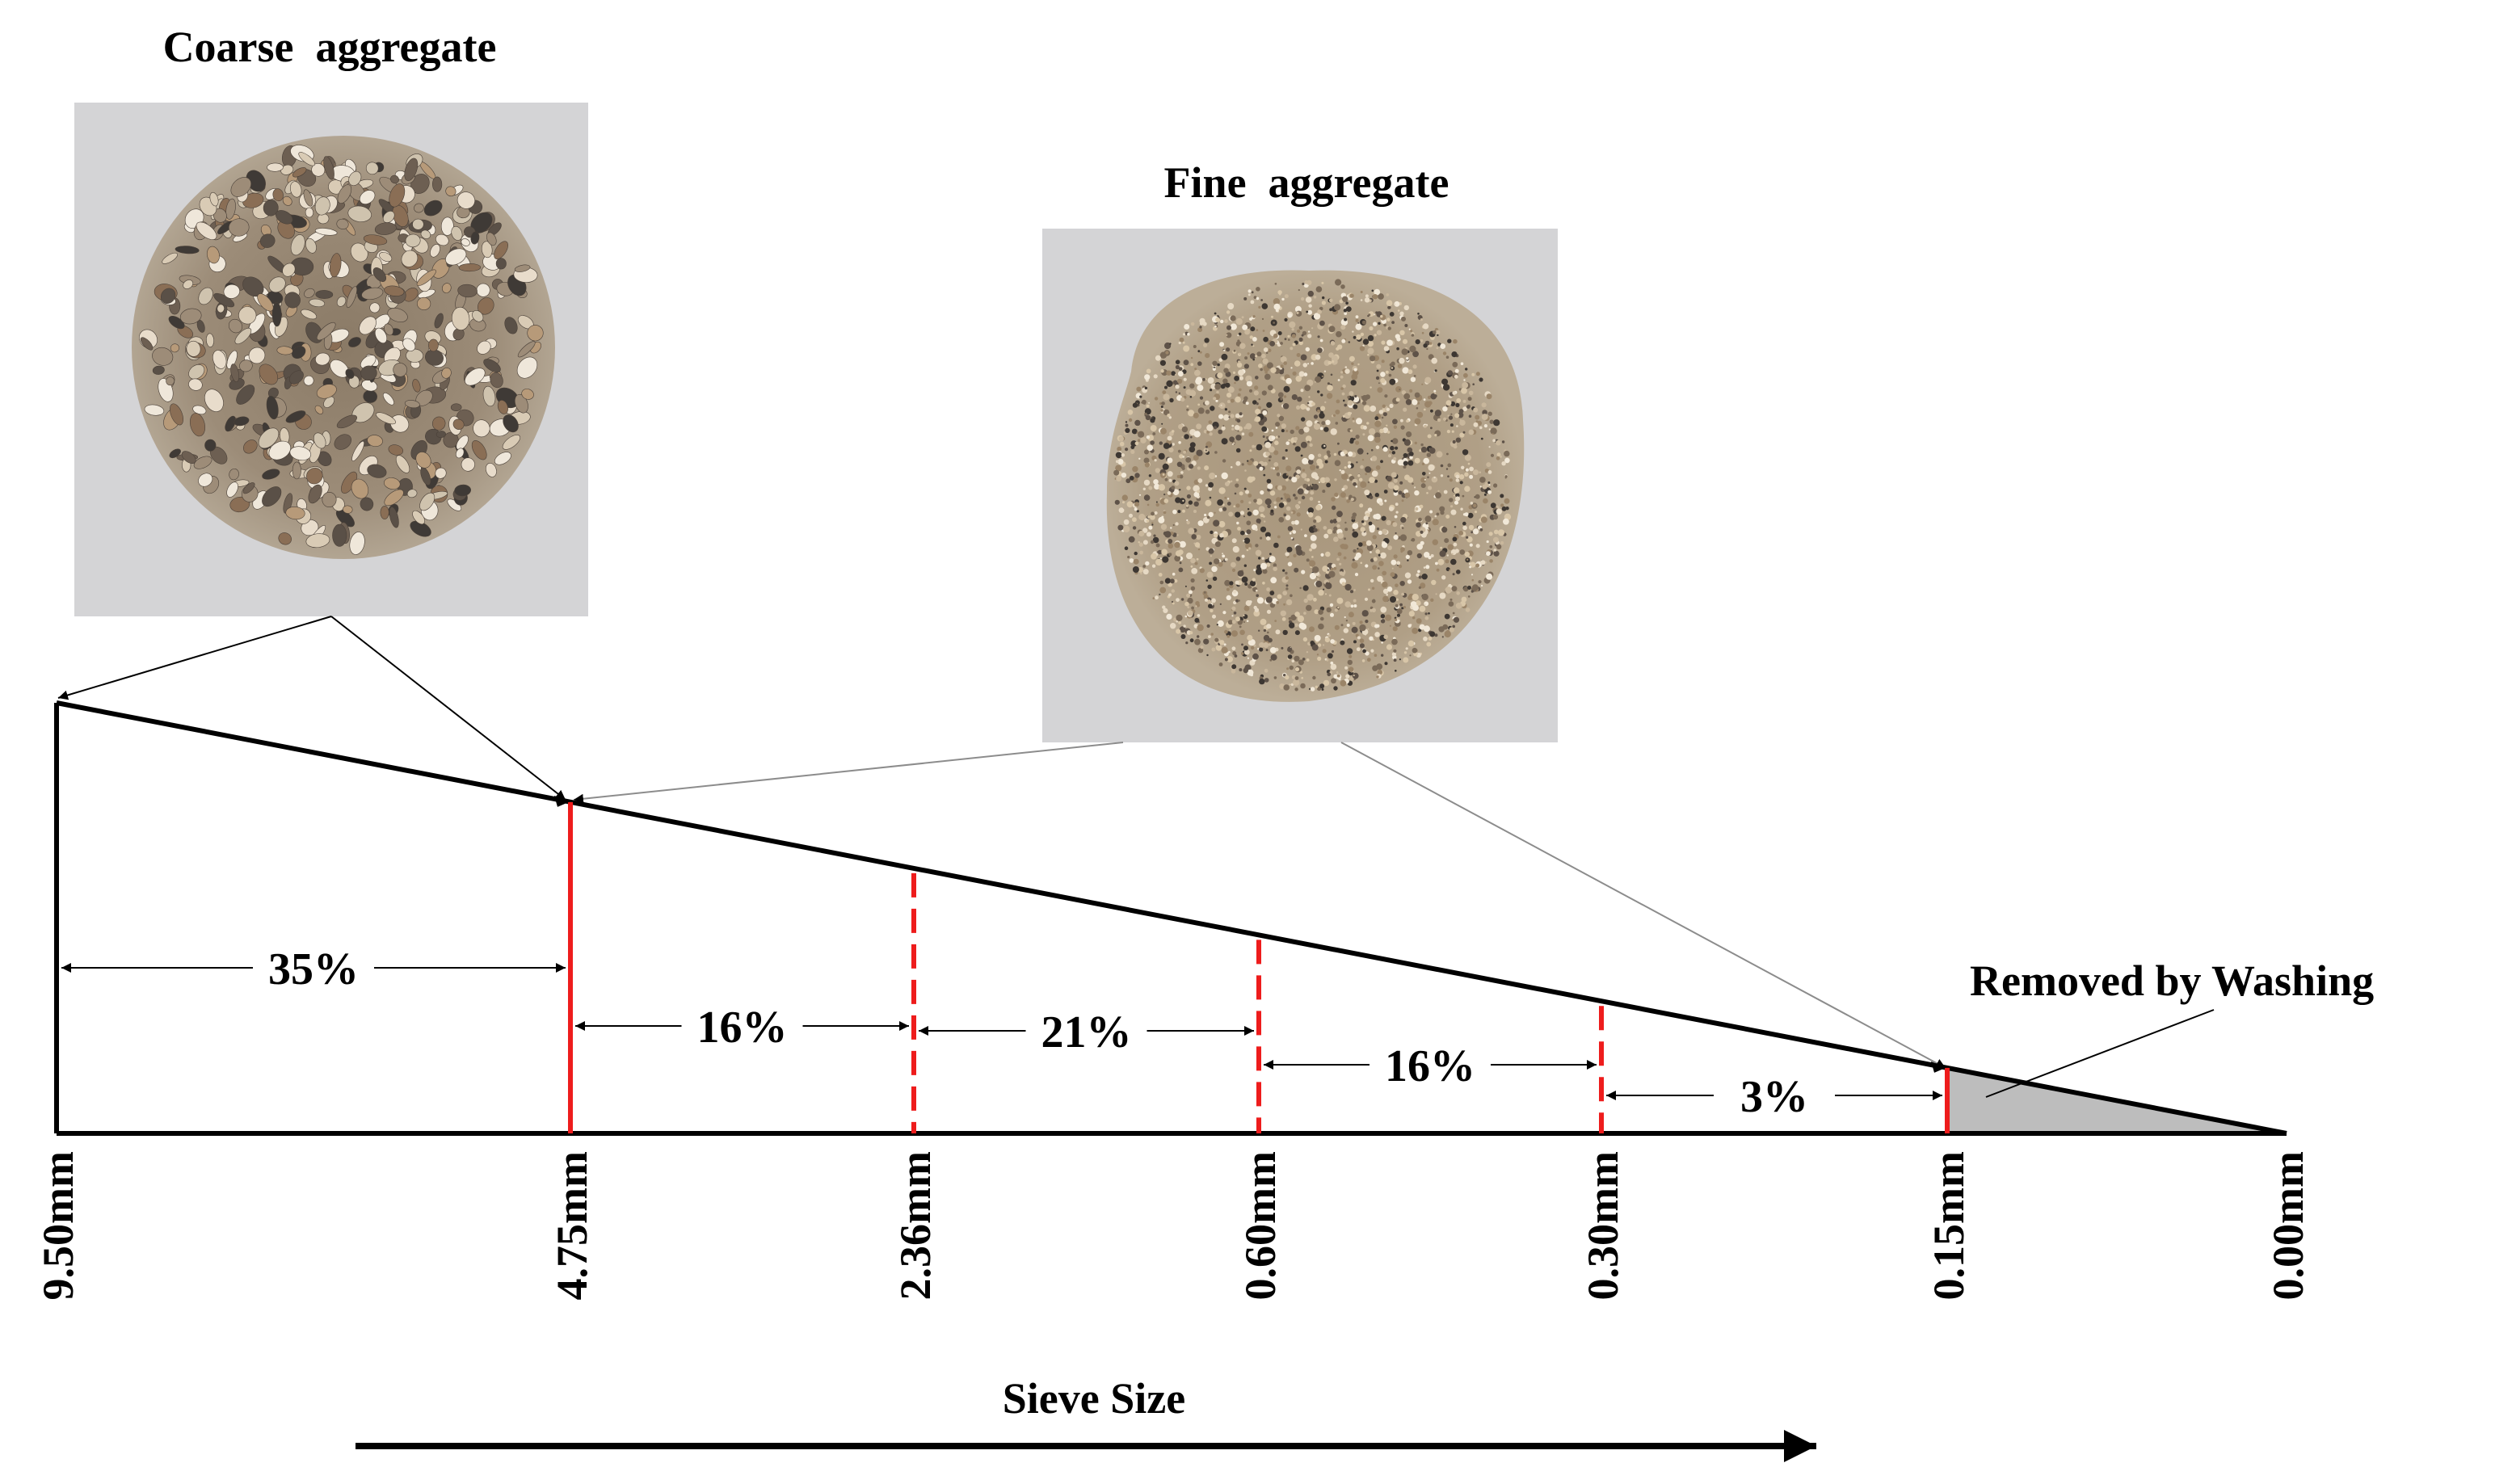 Image resolution: width=2495 pixels, height=1484 pixels. I want to click on sieve-tick-label: 0.30mm, so click(1603, 1225).